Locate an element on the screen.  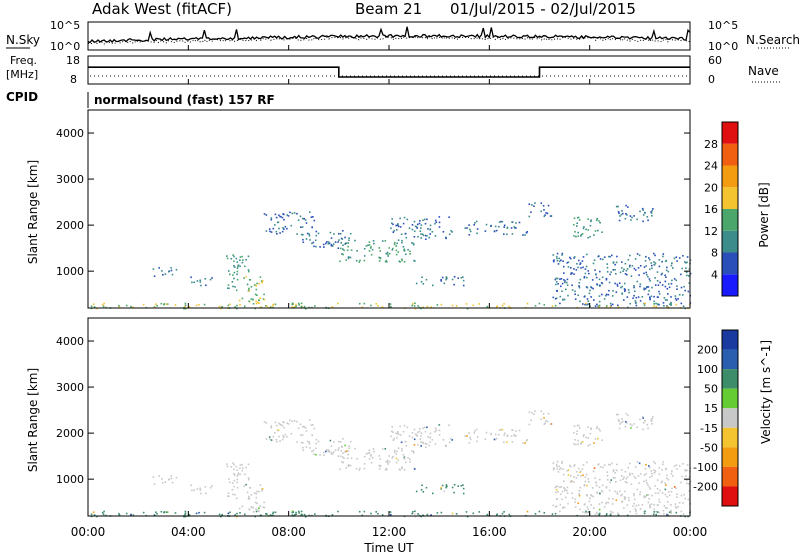
xtick-label: 00:00 is located at coordinates (88, 532).